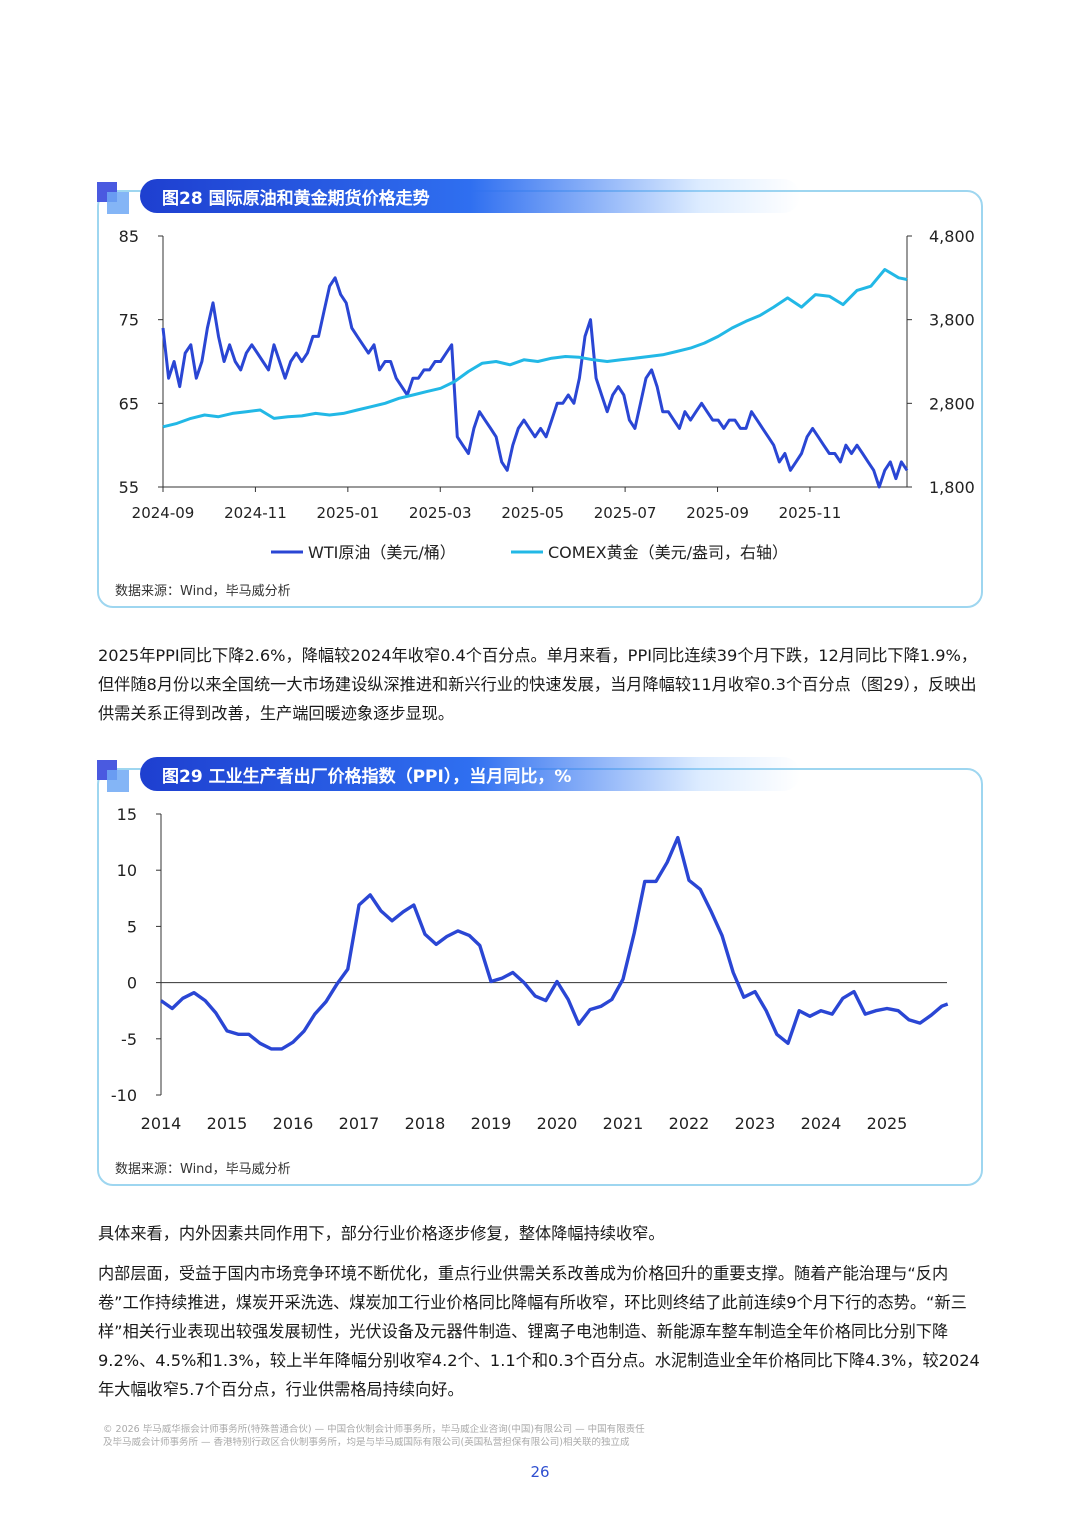  What do you see at coordinates (532, 513) in the screenshot?
I see `x-tick-label: 2025-05` at bounding box center [532, 513].